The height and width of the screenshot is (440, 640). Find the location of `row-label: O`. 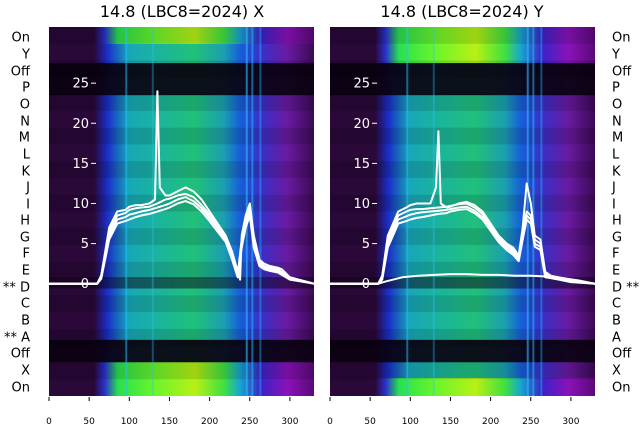

row-label: O is located at coordinates (25, 105).